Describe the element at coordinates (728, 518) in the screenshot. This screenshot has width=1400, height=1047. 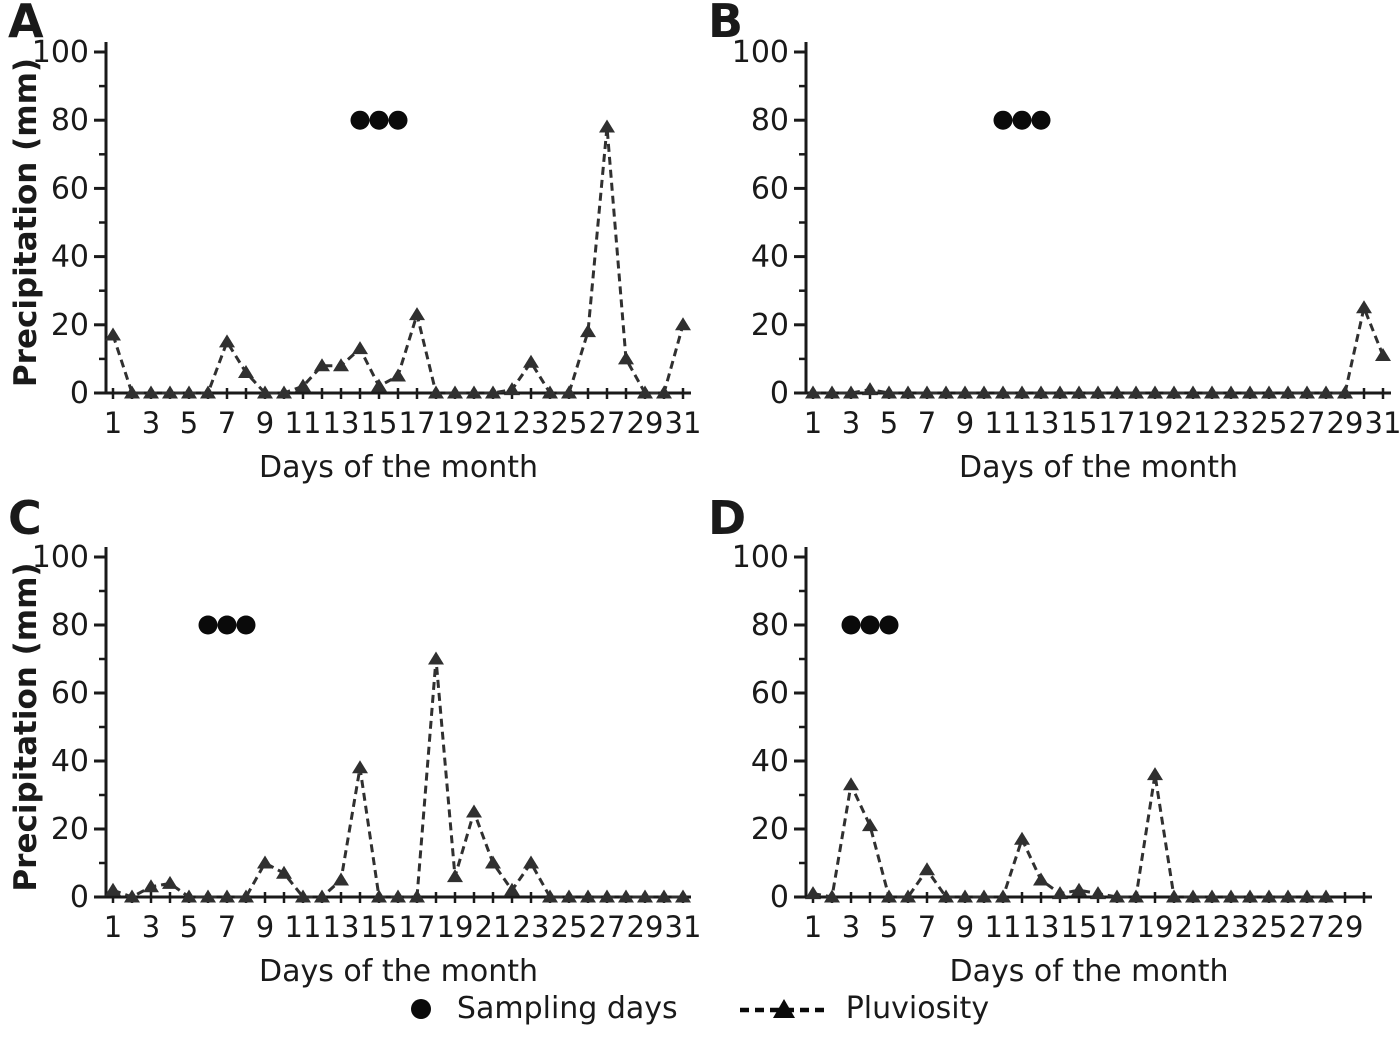
I see `panel-d-letter: D` at that location.